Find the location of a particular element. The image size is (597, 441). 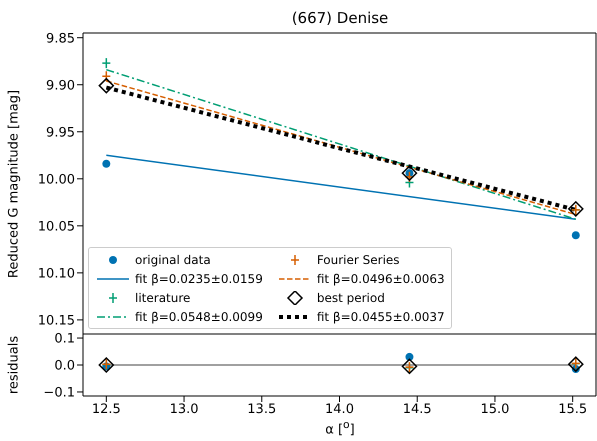

legend-label: fit β=0.0455±0.0037 is located at coordinates (380, 317).